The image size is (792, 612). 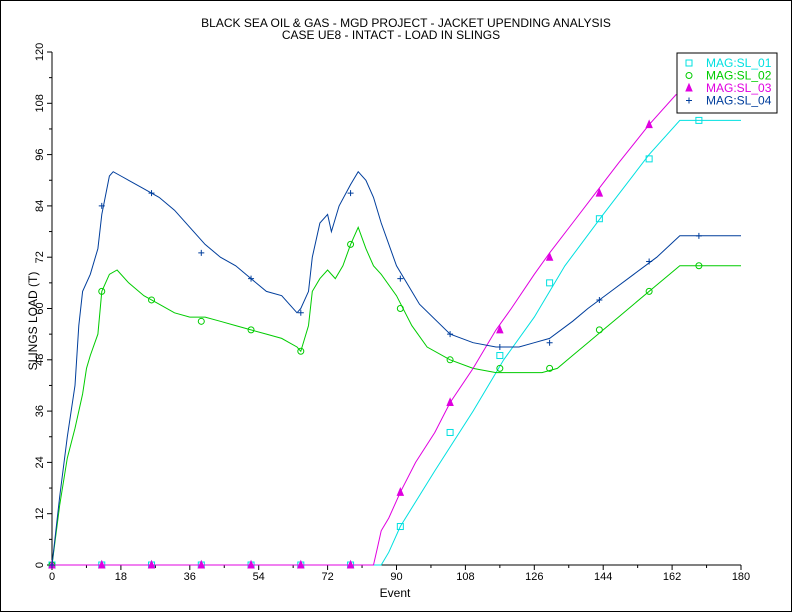 What do you see at coordinates (40, 308) in the screenshot?
I see `y-tick-label: 60` at bounding box center [40, 308].